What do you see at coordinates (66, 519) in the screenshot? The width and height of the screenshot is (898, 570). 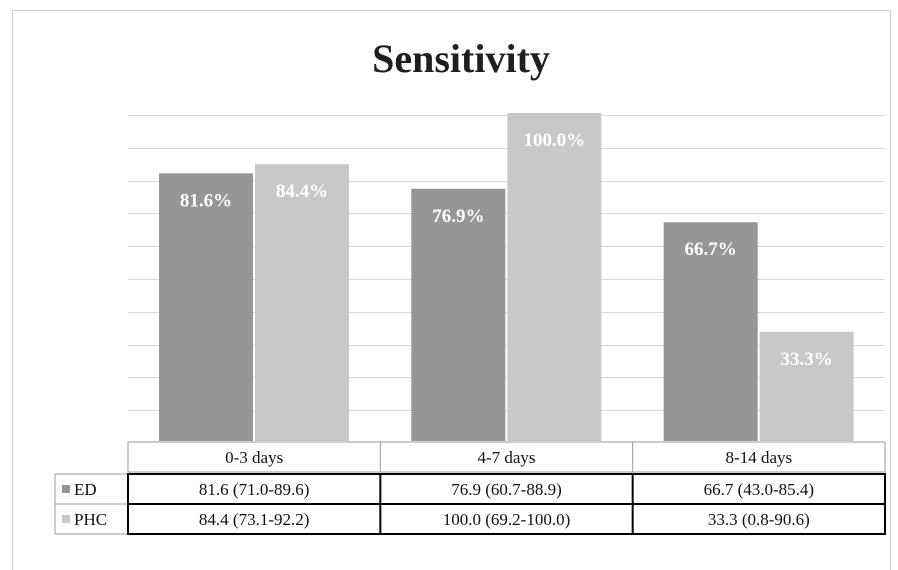 I see `legend-key-phc` at bounding box center [66, 519].